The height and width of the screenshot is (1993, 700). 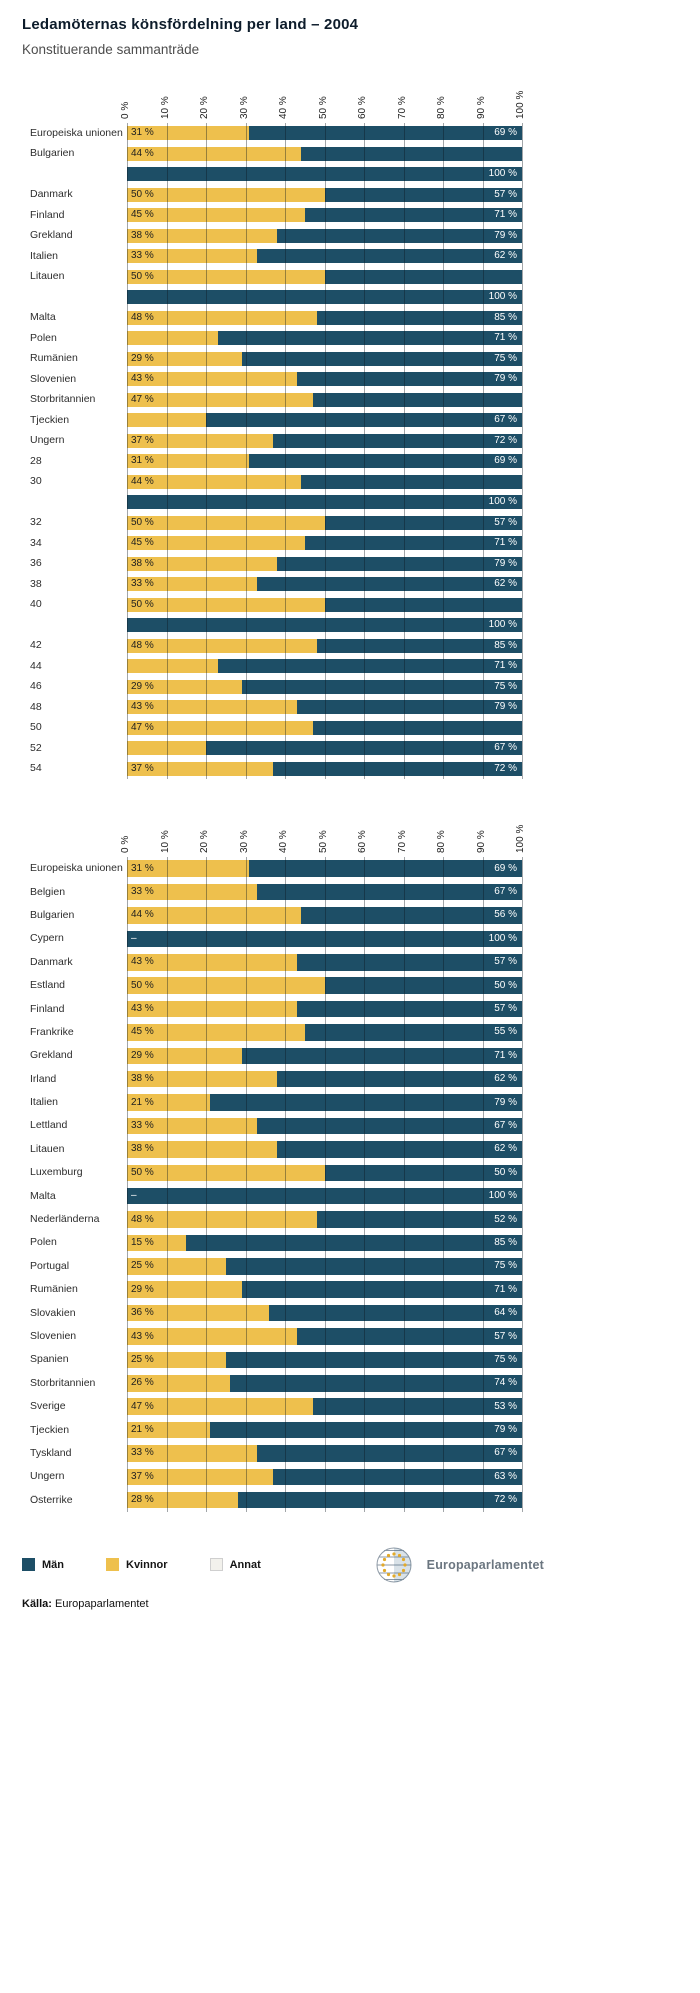 What do you see at coordinates (505, 358) in the screenshot?
I see `men-value-label: 75 %` at bounding box center [505, 358].